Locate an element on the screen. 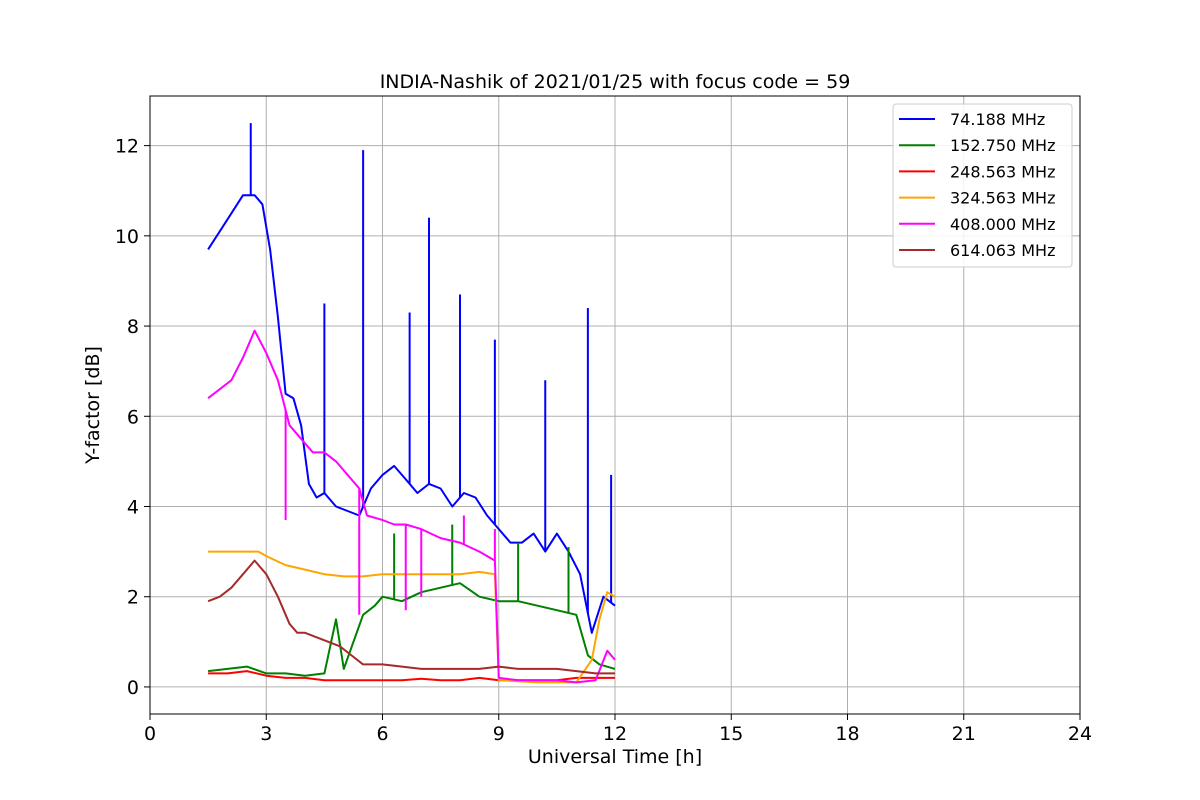 The width and height of the screenshot is (1200, 800). y-axis: 0 2 4 6 8 10 12 is located at coordinates (132, 417).